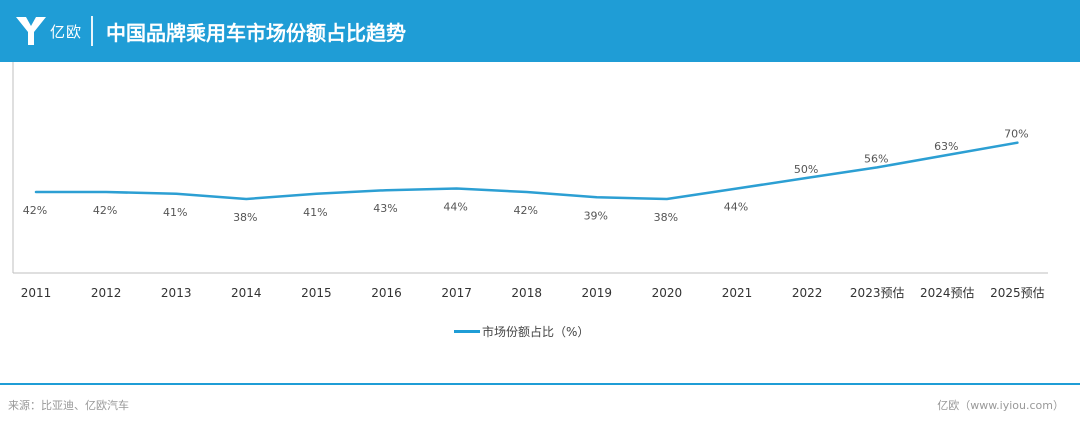 The width and height of the screenshot is (1080, 433). What do you see at coordinates (597, 293) in the screenshot?
I see `x-tick-label: 2019` at bounding box center [597, 293].